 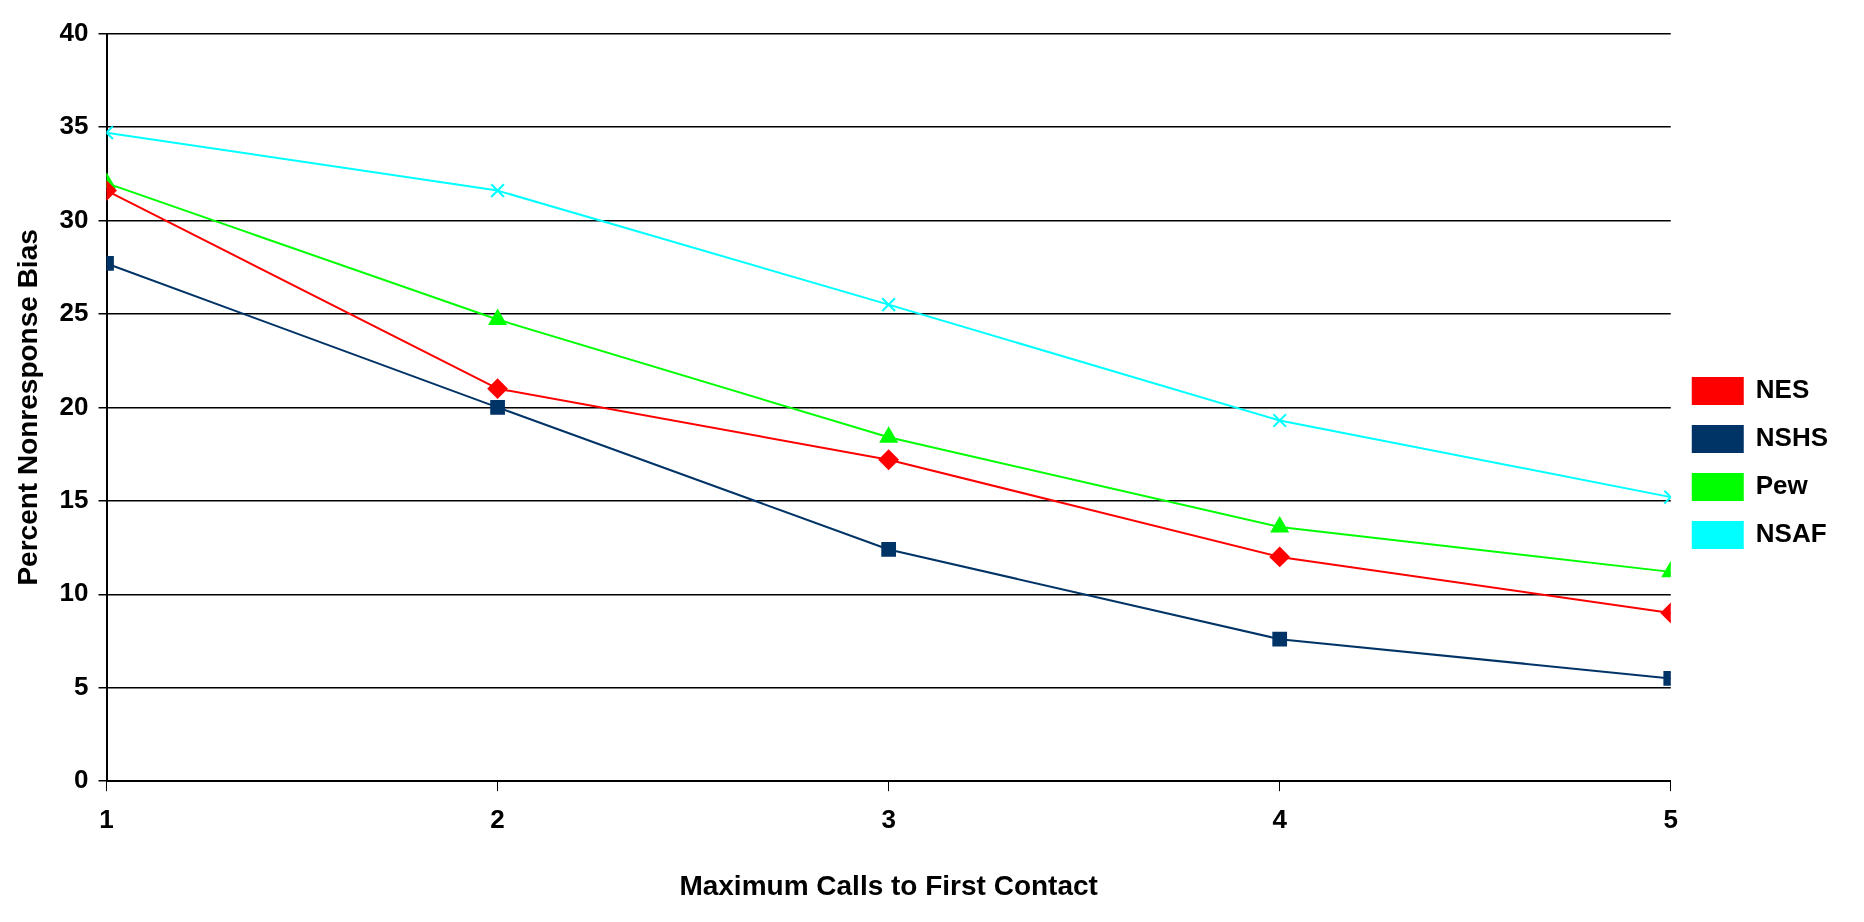 What do you see at coordinates (106, 818) in the screenshot?
I see `x-tick-label: 1` at bounding box center [106, 818].